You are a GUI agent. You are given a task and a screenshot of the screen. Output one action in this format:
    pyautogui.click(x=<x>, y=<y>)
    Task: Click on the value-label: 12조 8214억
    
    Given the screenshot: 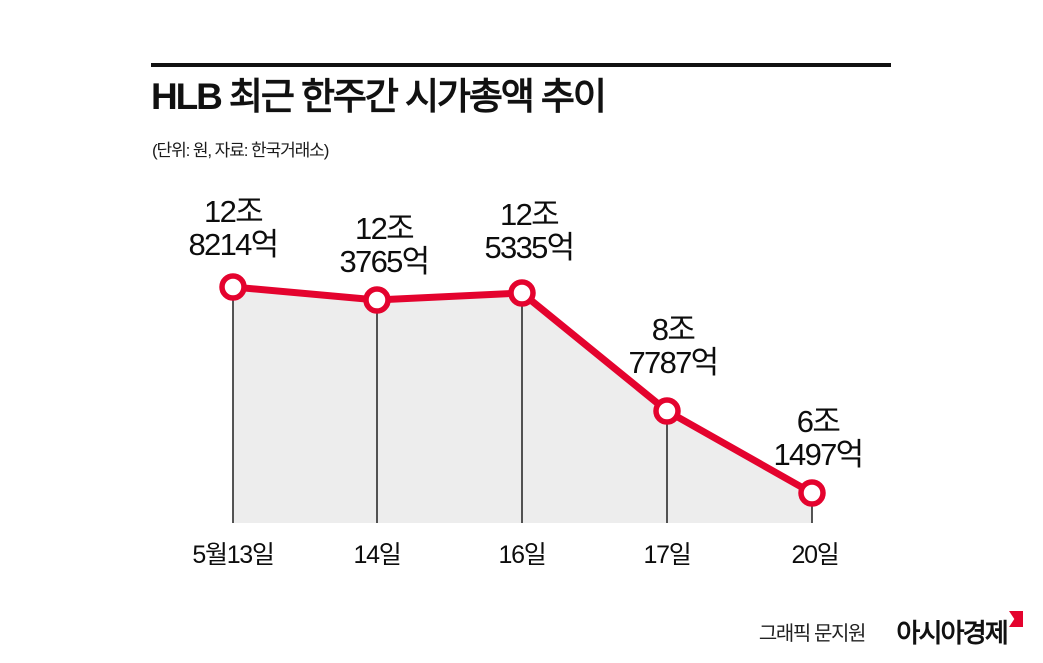 What is the action you would take?
    pyautogui.click(x=234, y=228)
    